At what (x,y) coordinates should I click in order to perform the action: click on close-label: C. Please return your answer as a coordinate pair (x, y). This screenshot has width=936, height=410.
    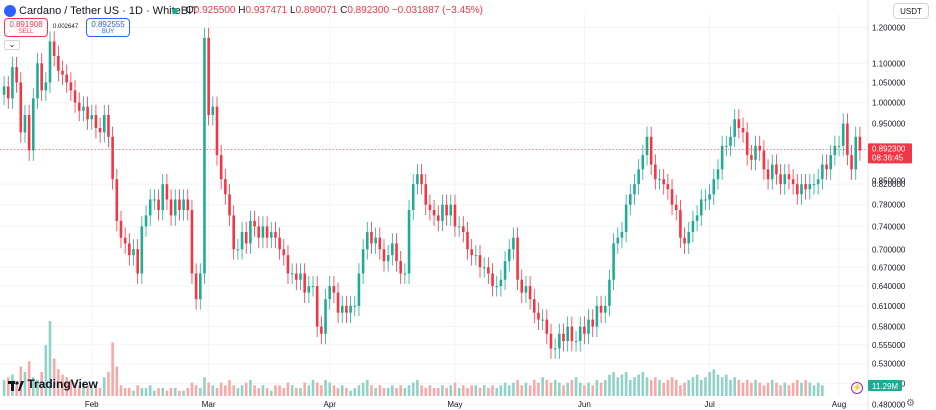
    Looking at the image, I should click on (344, 10).